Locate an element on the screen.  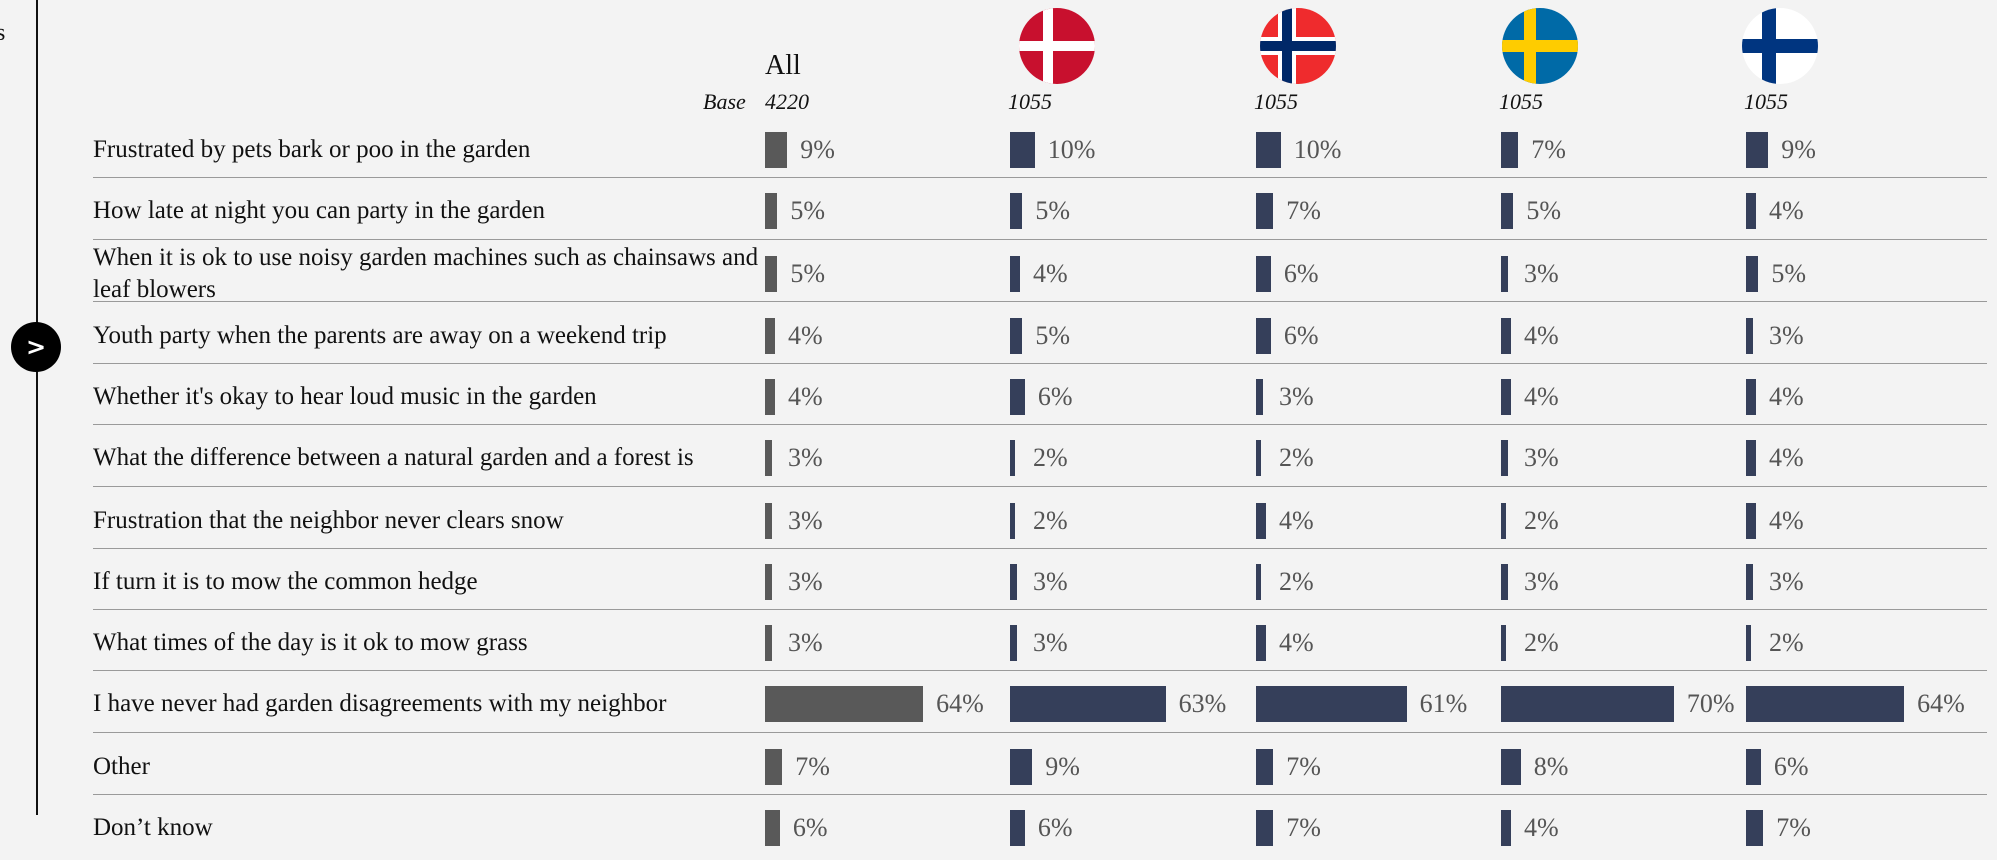
flag-norway is located at coordinates (1298, 46).